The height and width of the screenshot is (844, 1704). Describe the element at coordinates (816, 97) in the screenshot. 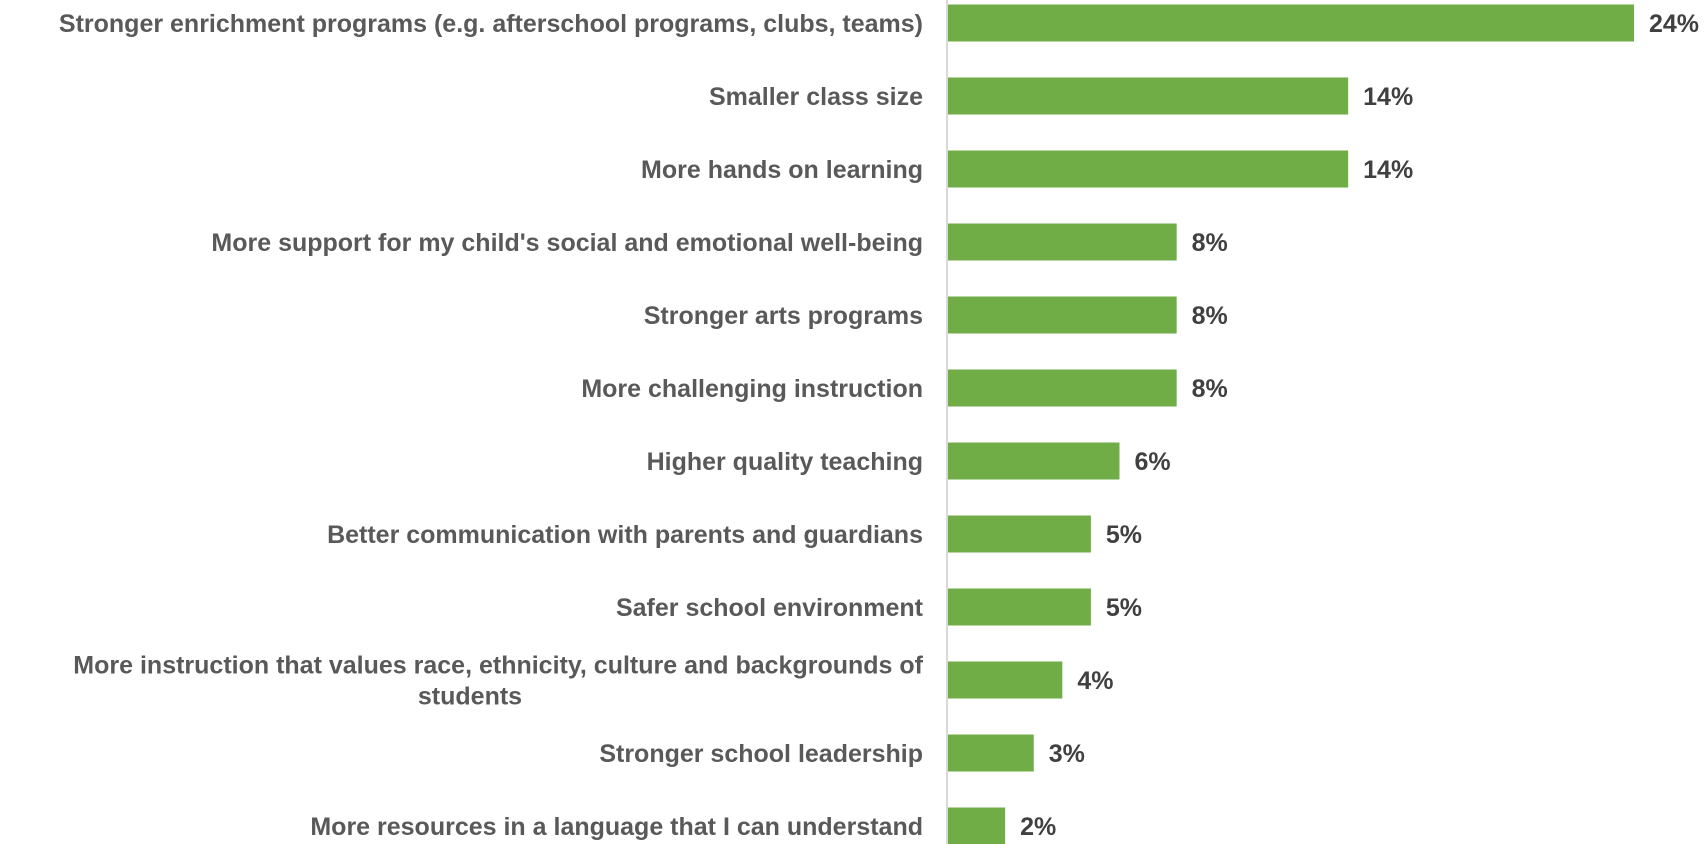

I see `category-label: Smaller class size` at that location.